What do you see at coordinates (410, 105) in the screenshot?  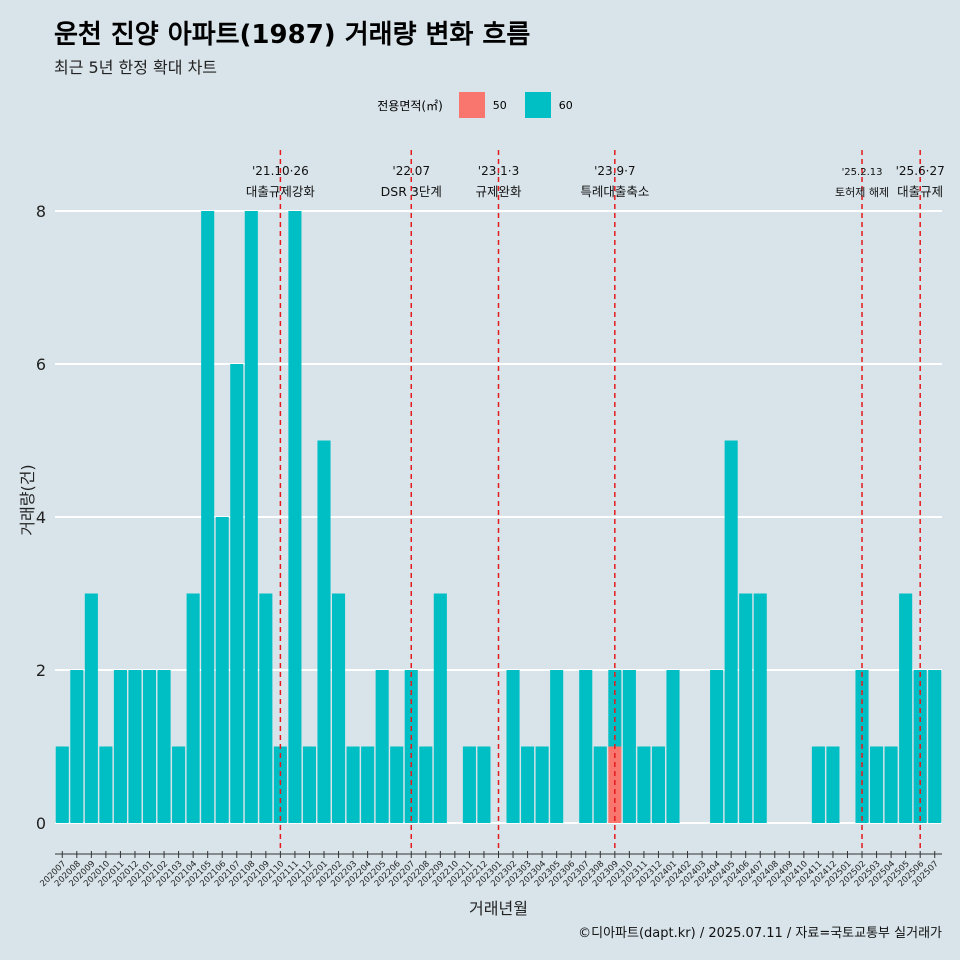 I see `legend-title: 전용면적(㎡)` at bounding box center [410, 105].